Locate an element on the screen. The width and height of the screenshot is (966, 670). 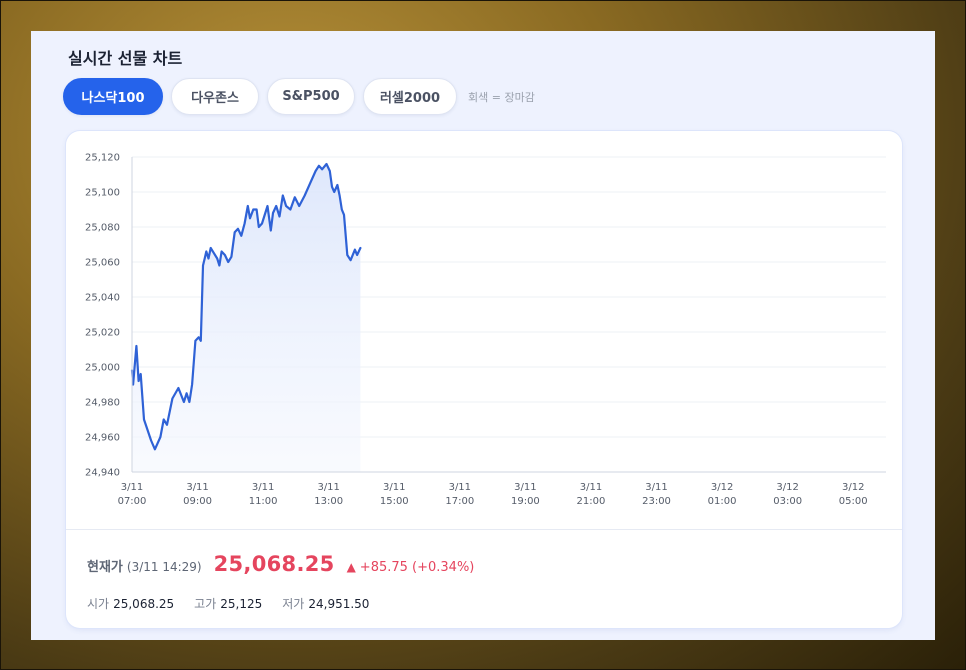
stat-open-label: 시가 is located at coordinates (98, 604).